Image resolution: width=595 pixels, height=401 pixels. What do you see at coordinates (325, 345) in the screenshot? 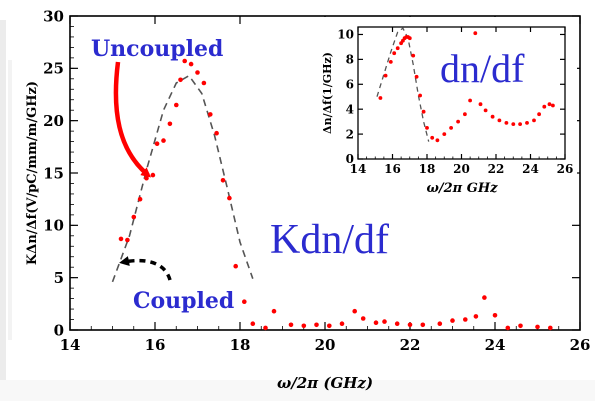
I see `x-tick-label: 20` at bounding box center [325, 345].